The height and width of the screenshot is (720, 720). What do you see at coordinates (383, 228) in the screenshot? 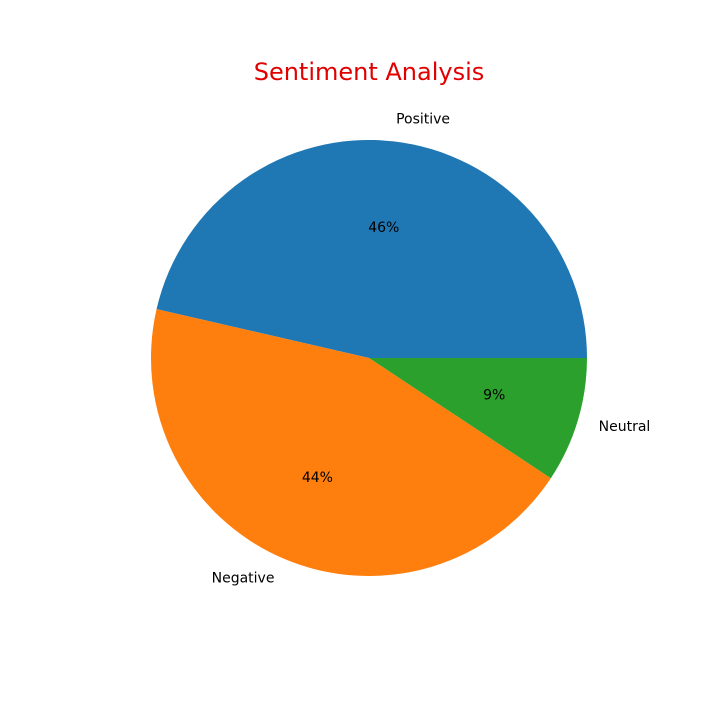
I see `percent-label-positive: 46%` at bounding box center [383, 228].